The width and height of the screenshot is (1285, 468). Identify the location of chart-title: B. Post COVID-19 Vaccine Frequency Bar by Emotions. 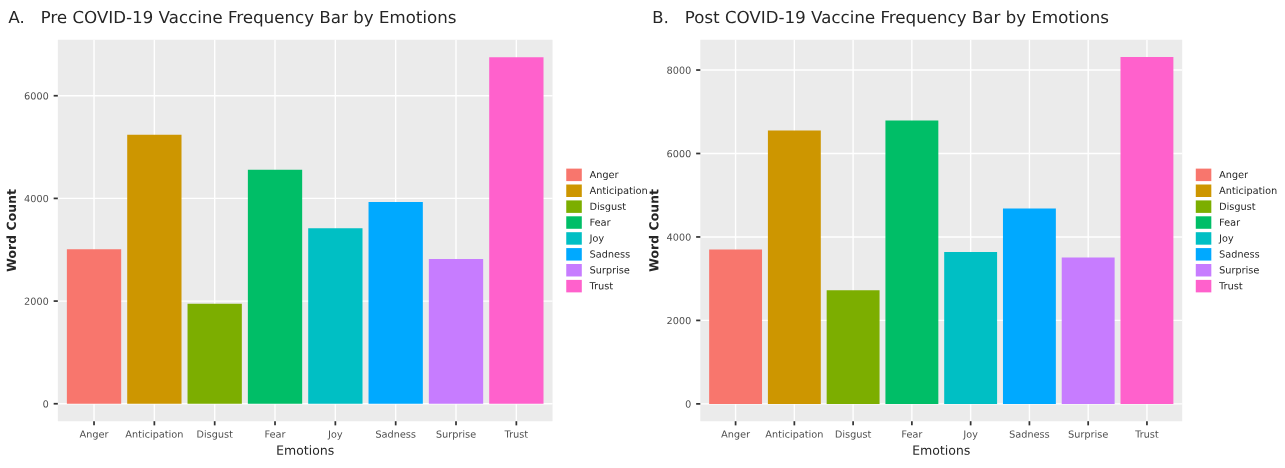
(881, 18).